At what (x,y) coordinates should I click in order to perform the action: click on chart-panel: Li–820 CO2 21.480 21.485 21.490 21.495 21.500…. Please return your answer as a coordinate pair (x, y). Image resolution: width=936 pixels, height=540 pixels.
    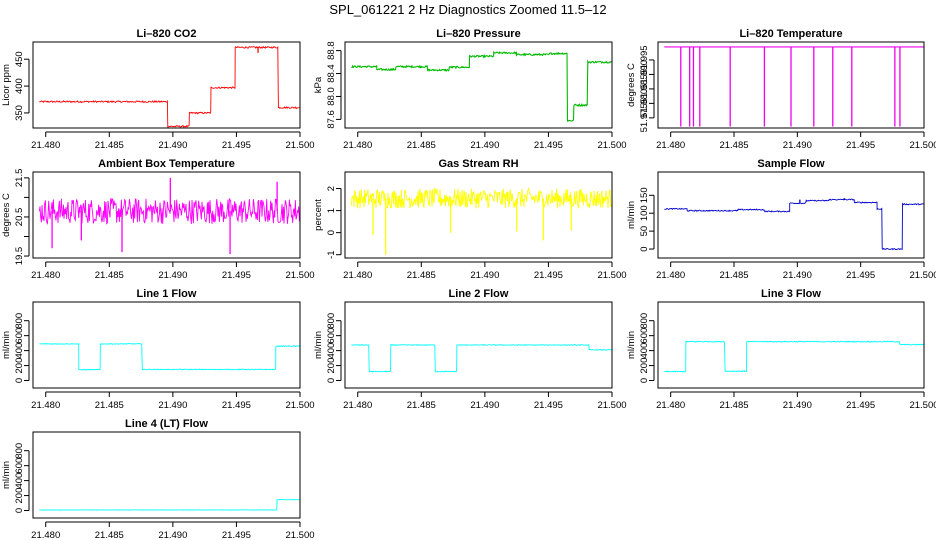
    Looking at the image, I should click on (158, 89).